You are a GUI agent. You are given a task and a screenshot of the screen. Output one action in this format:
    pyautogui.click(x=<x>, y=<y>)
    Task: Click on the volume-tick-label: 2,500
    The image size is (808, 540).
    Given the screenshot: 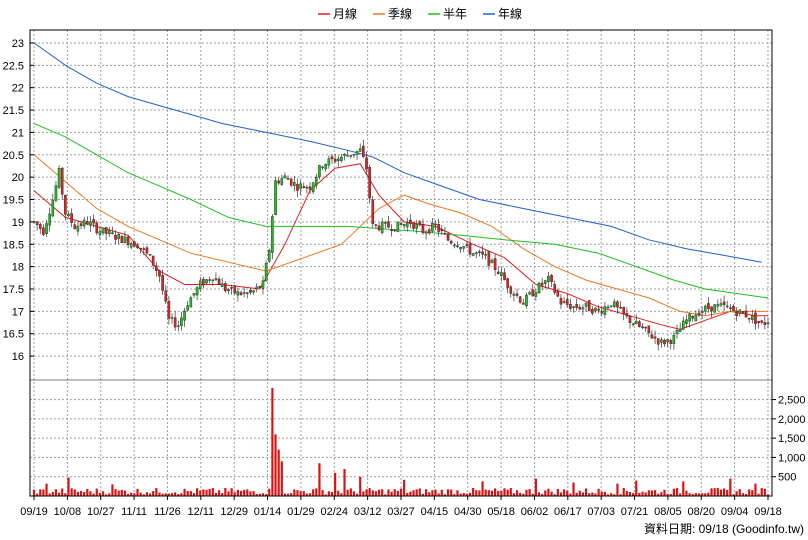 What is the action you would take?
    pyautogui.click(x=792, y=401)
    